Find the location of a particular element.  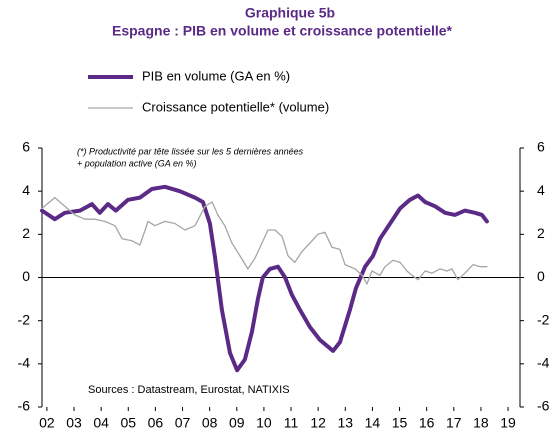

x-tick-label: 12 is located at coordinates (318, 423).